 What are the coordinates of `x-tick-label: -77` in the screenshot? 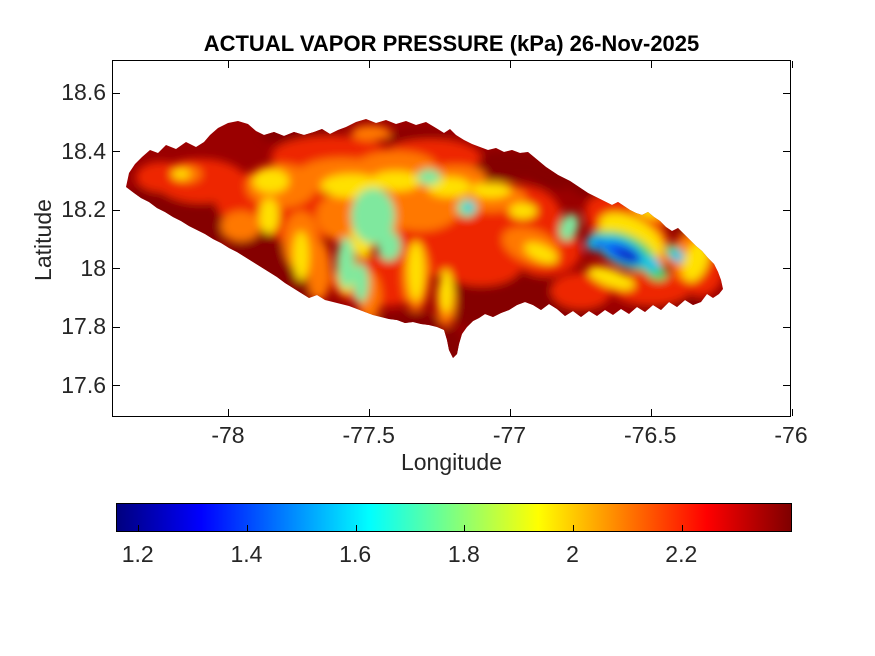 It's located at (509, 435).